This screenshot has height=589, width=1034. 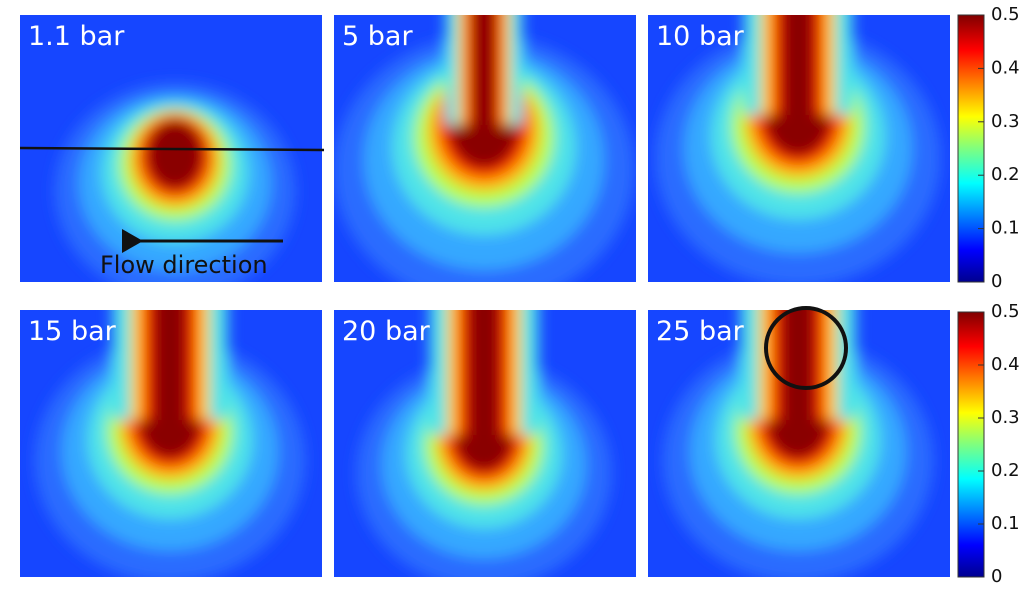 What do you see at coordinates (377, 36) in the screenshot?
I see `panel-label: 5 bar` at bounding box center [377, 36].